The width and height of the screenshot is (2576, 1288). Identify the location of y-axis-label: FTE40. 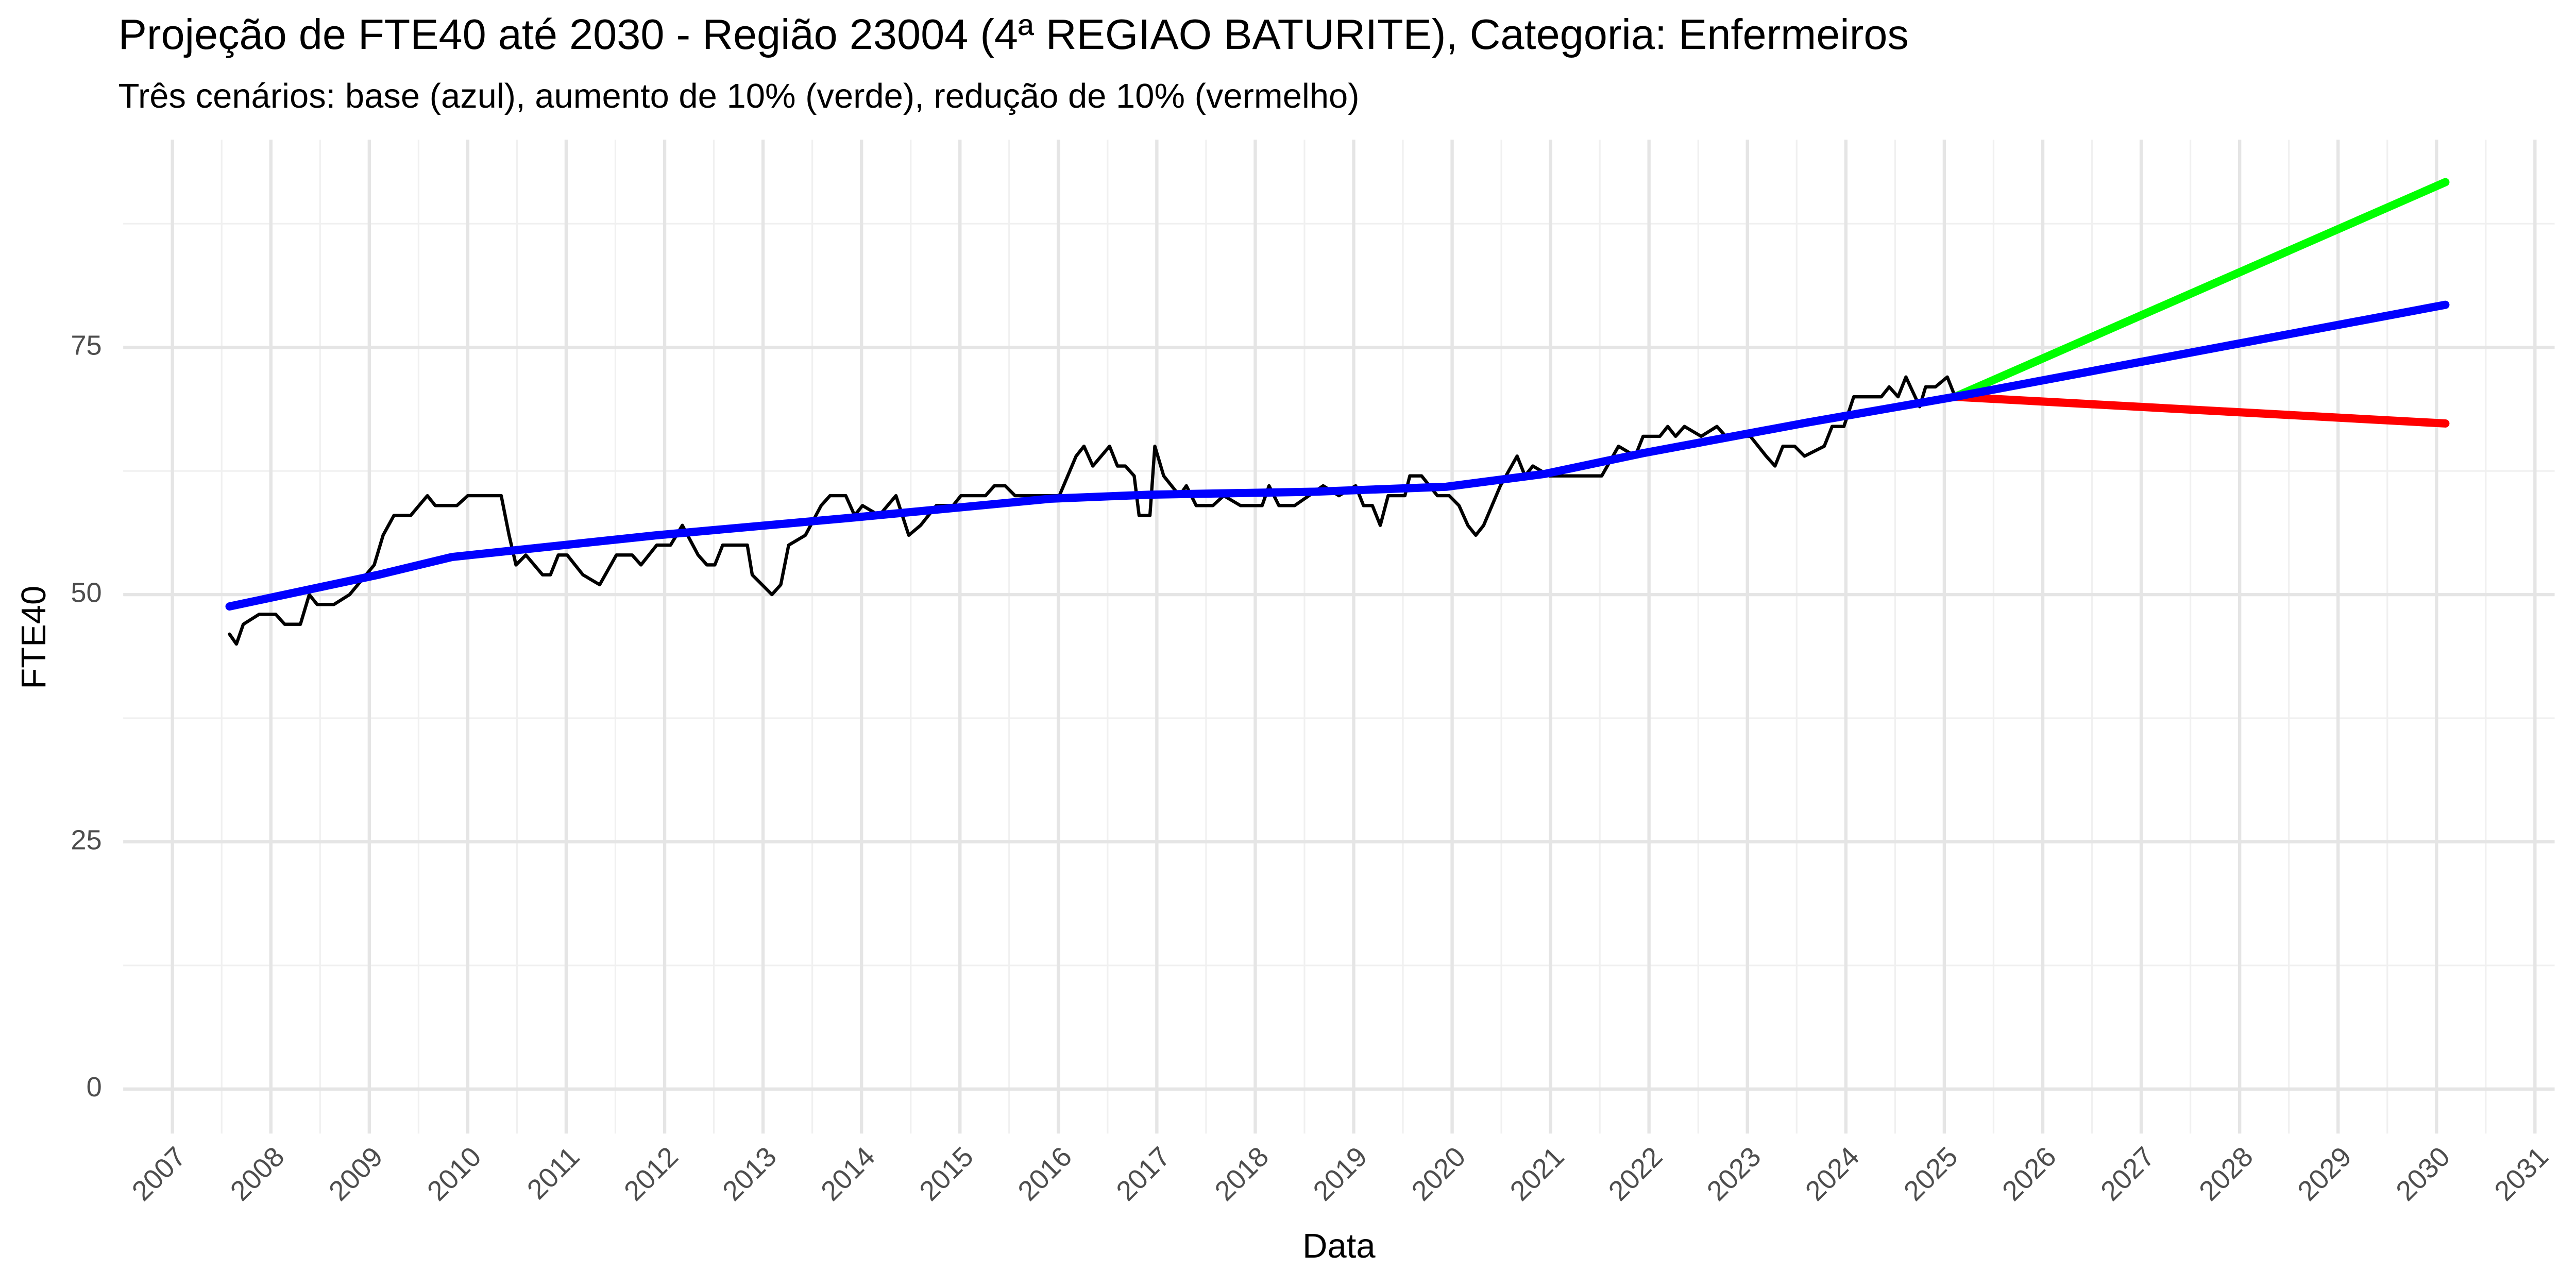
(33, 638).